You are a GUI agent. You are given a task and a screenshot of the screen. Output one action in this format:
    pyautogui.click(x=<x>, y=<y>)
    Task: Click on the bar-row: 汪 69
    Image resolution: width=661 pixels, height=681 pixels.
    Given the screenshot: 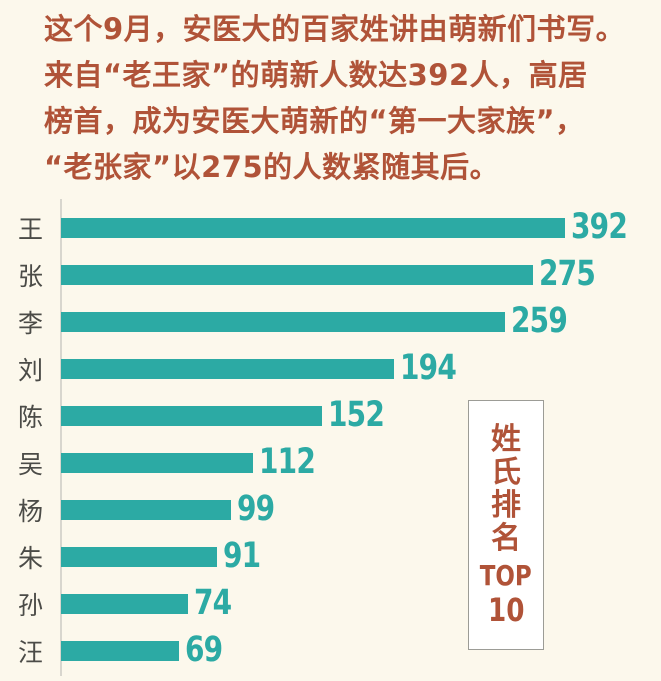 What is the action you would take?
    pyautogui.click(x=330, y=650)
    